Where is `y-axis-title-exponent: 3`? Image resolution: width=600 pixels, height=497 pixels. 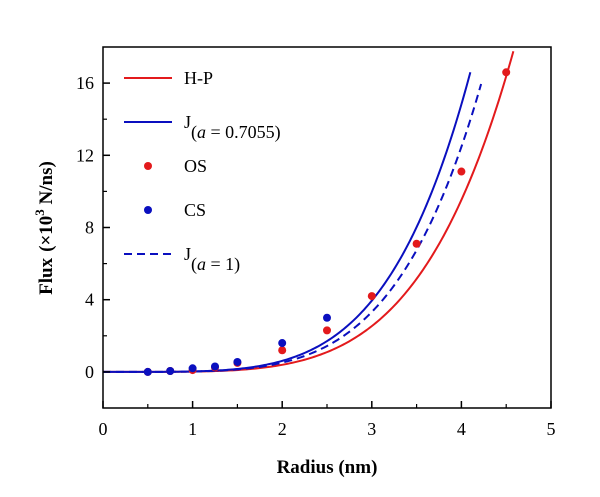 y-axis-title-exponent: 3 is located at coordinates (39, 212).